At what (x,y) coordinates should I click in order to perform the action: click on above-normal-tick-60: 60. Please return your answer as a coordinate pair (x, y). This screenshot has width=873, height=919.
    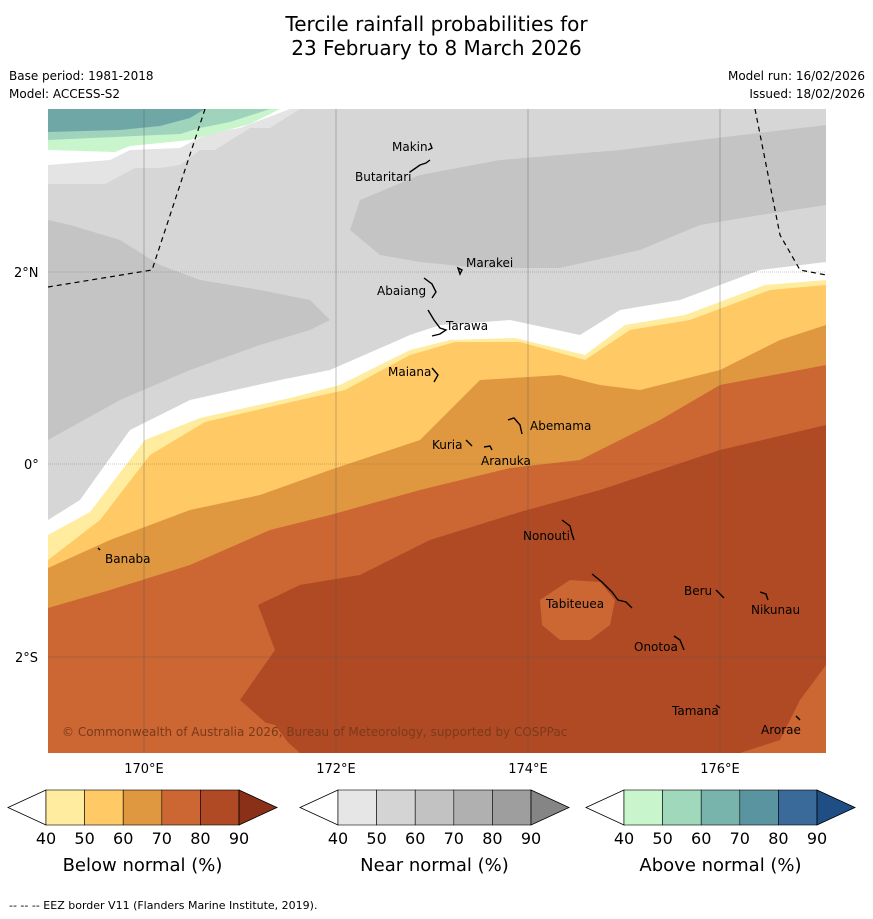
    Looking at the image, I should click on (701, 838).